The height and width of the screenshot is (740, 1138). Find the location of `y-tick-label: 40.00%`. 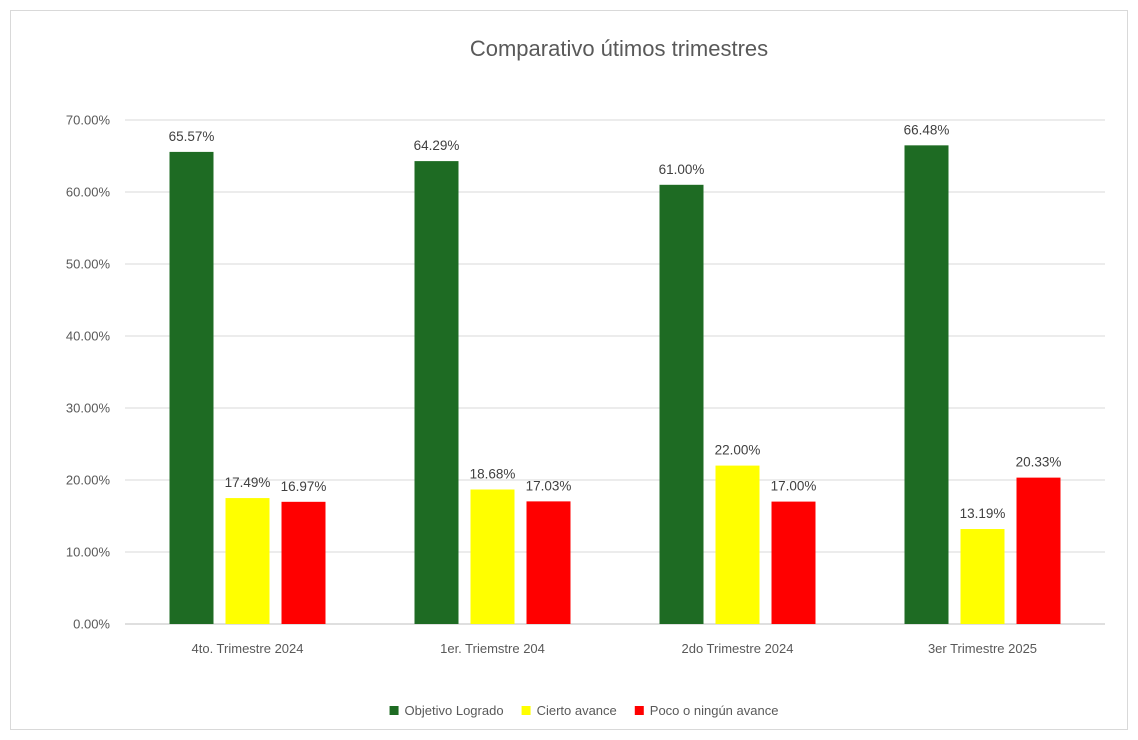

y-tick-label: 40.00% is located at coordinates (88, 336).